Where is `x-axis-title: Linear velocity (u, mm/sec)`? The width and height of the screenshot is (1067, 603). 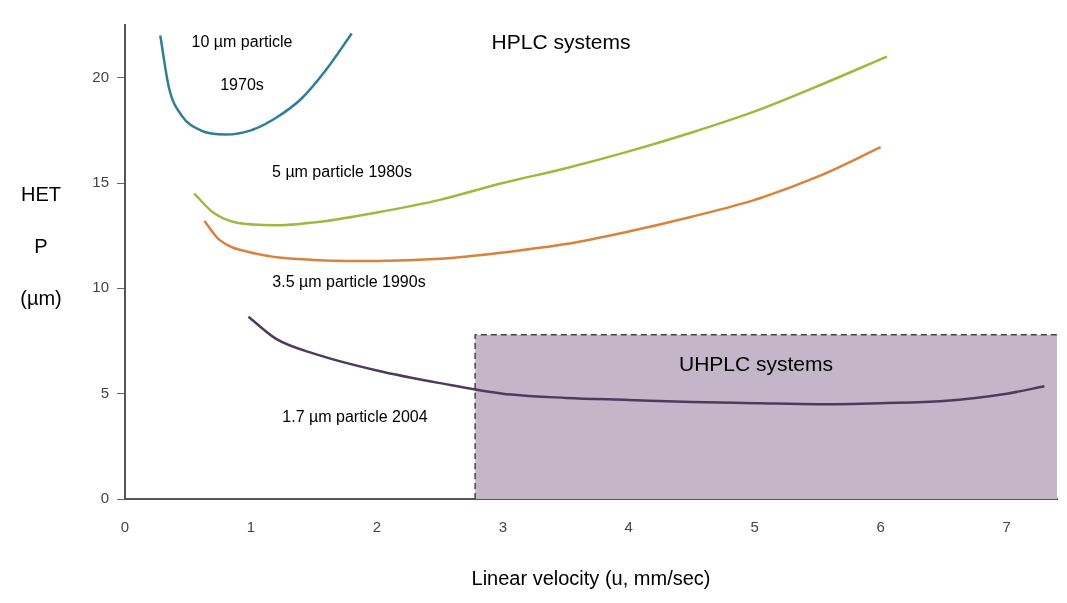
x-axis-title: Linear velocity (u, mm/sec) is located at coordinates (591, 577).